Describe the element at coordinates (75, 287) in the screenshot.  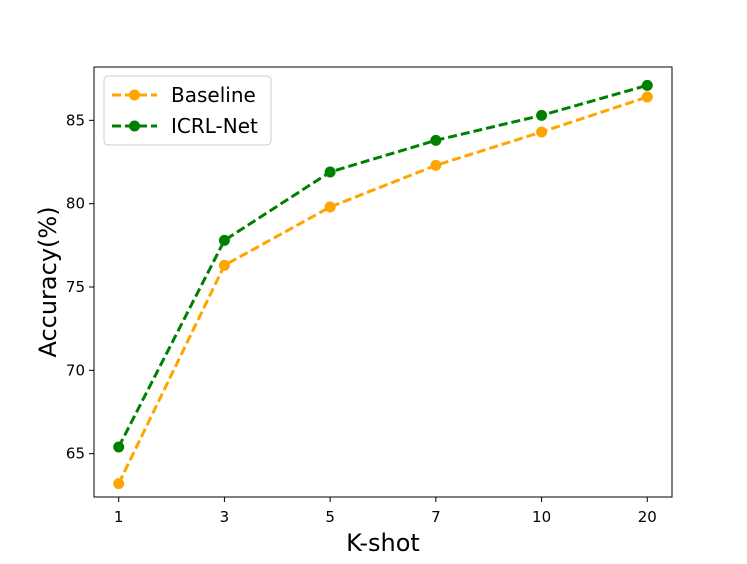
I see `y-tick-label: 75` at that location.